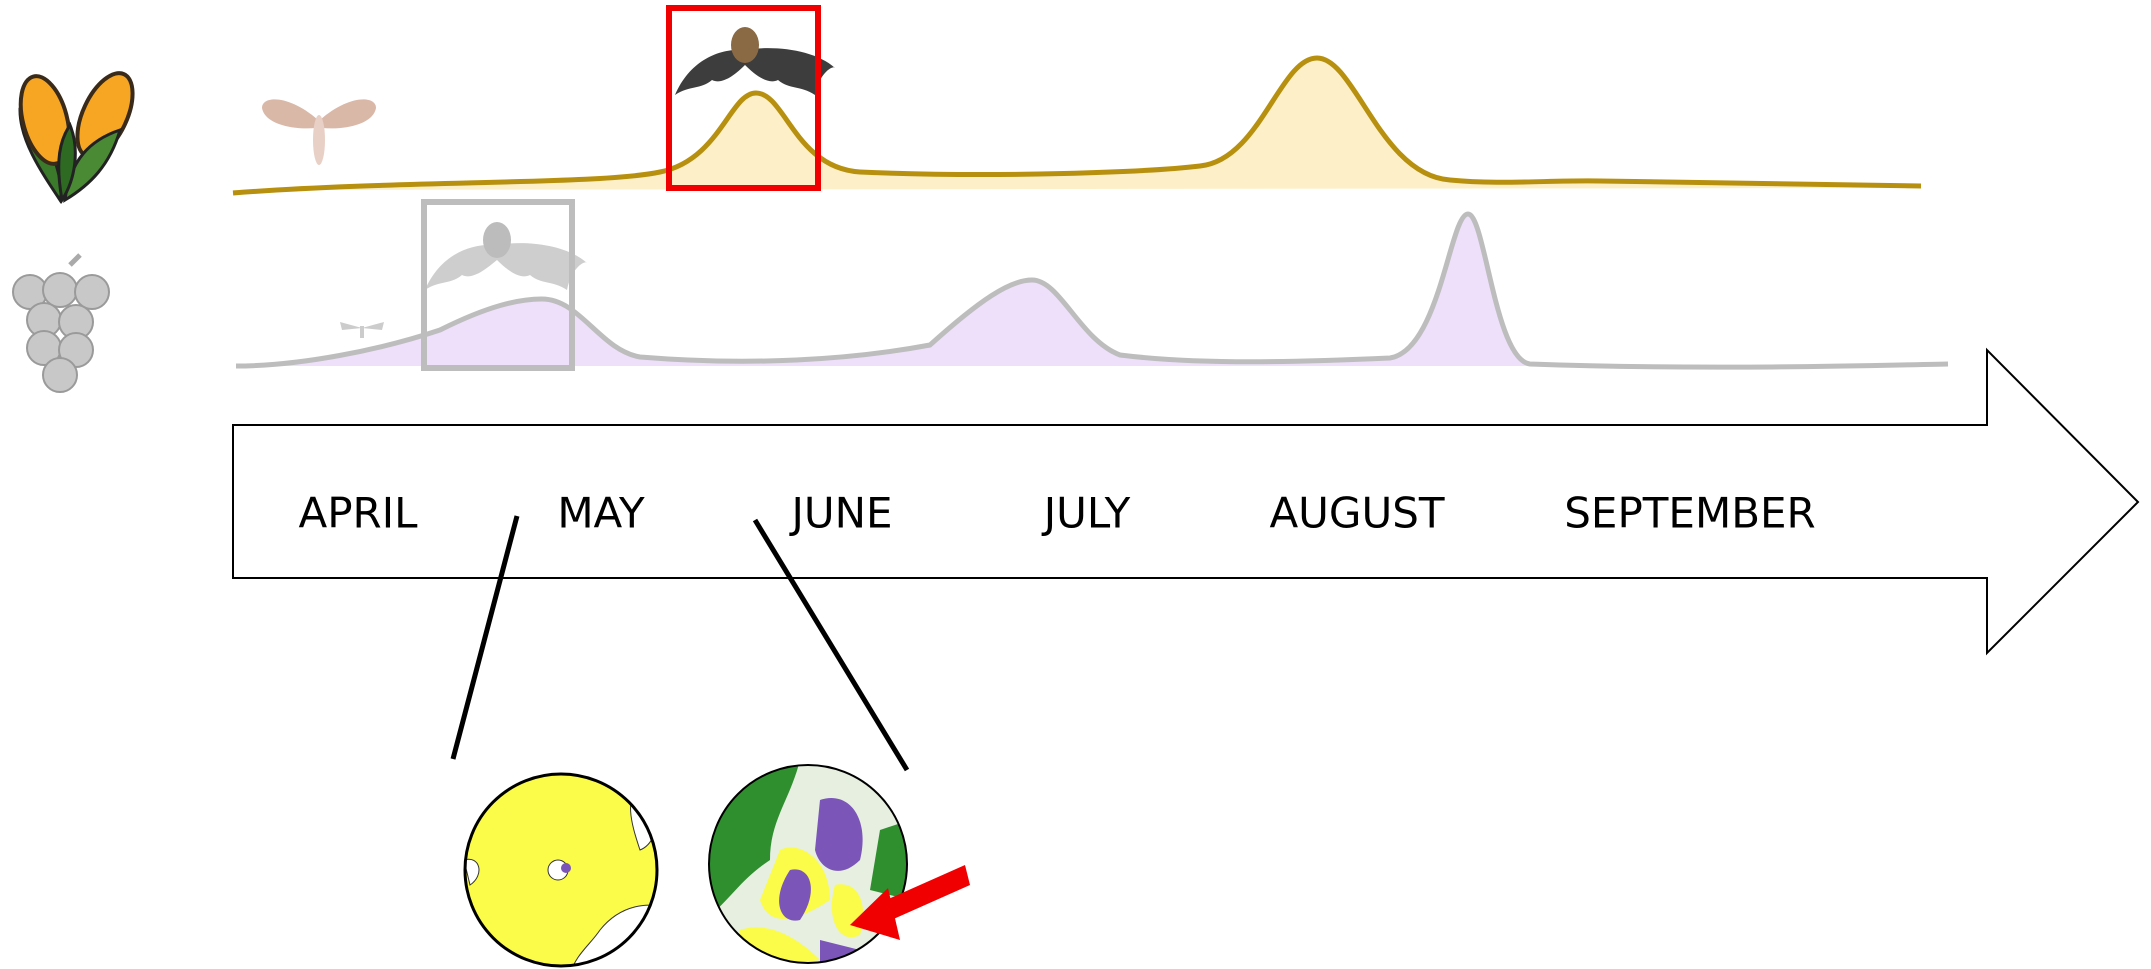 This screenshot has width=2151, height=969. I want to click on highlight-box-faded, so click(498, 285).